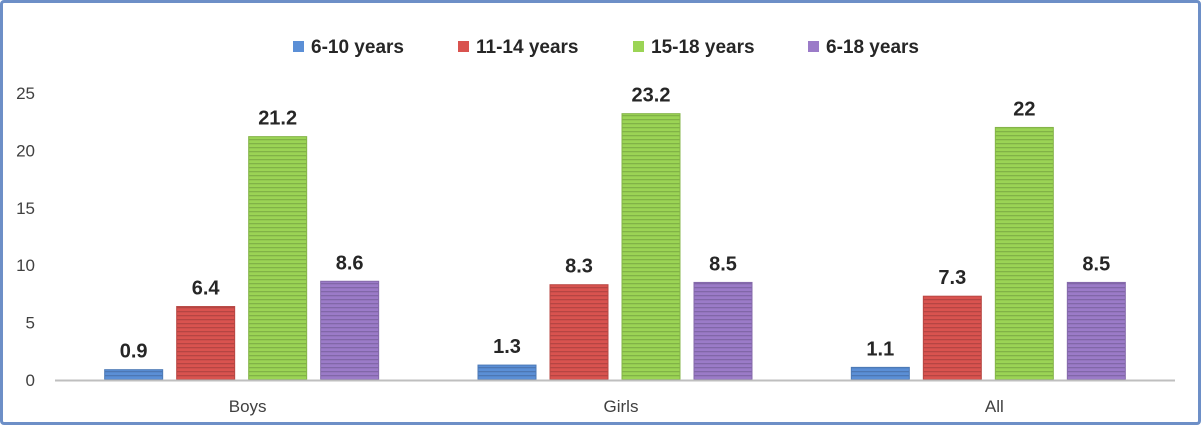 Image resolution: width=1201 pixels, height=427 pixels. I want to click on x-axis: Boys Girls All, so click(615, 397).